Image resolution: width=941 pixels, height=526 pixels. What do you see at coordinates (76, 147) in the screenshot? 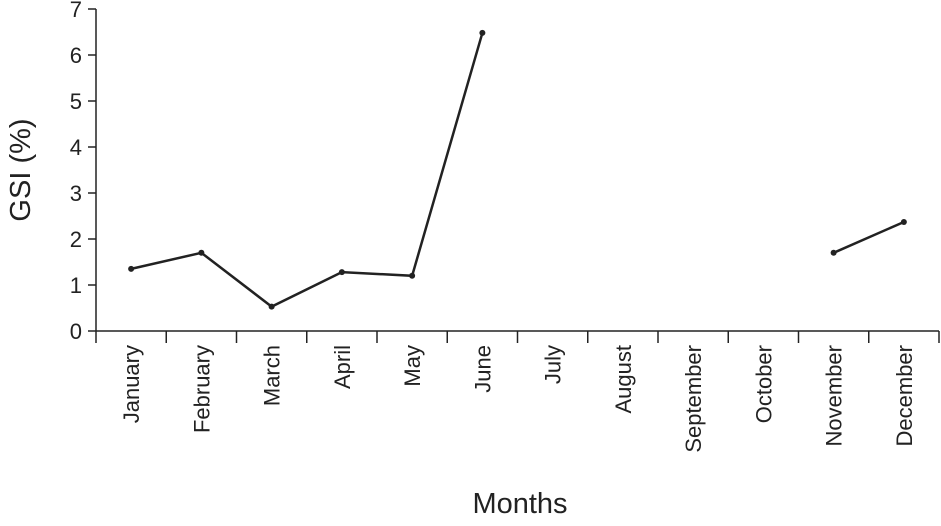
I see `y-tick-label: 4` at bounding box center [76, 147].